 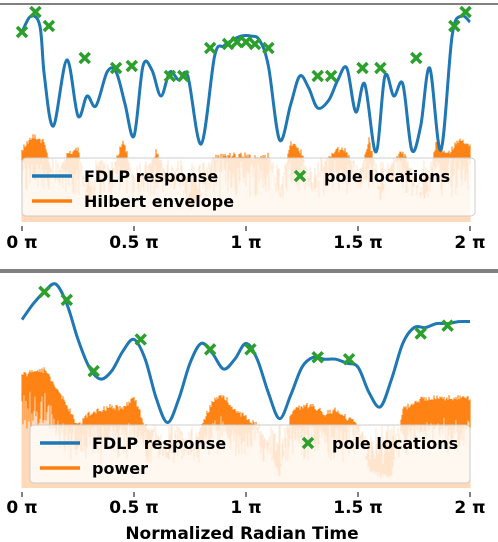 I want to click on legend: FDLP response power pole locations, so click(x=250, y=454).